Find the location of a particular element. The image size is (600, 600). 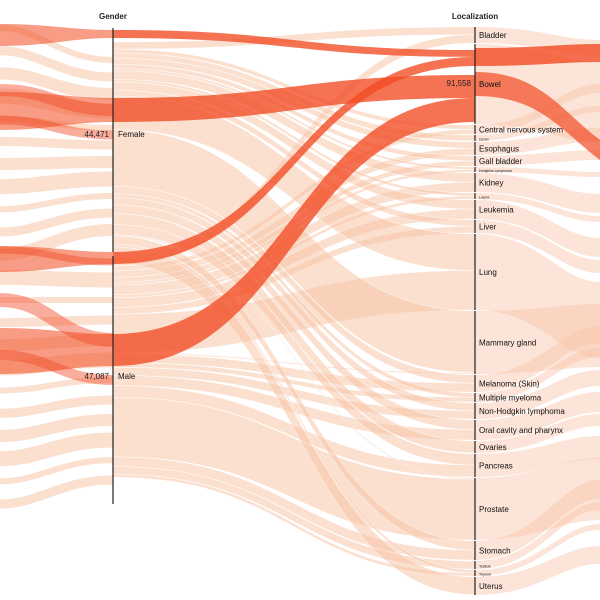

localization-label: Pancreas is located at coordinates (496, 466).